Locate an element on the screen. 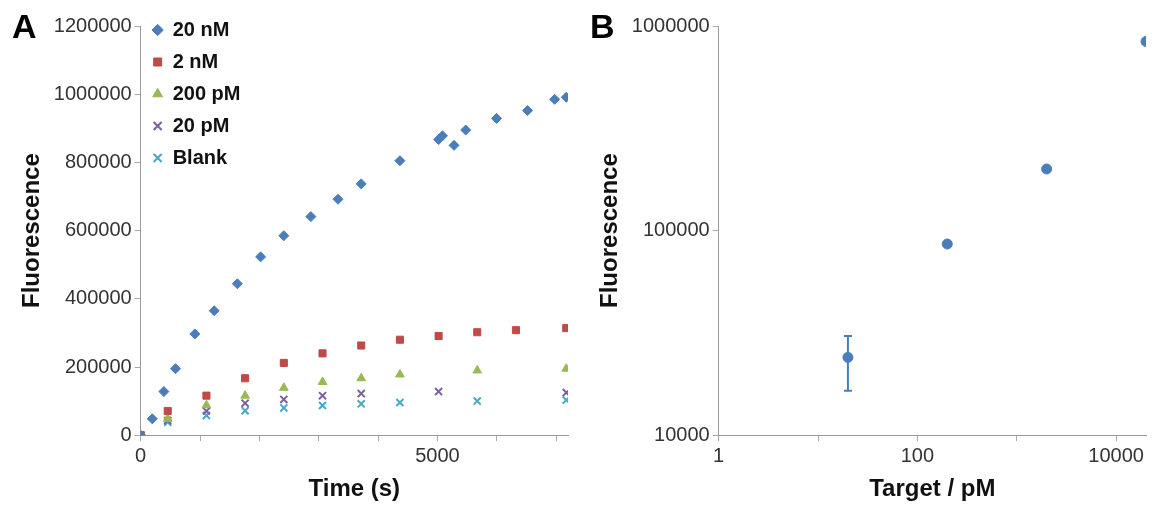  x-tick-label: 5000 is located at coordinates (437, 454).